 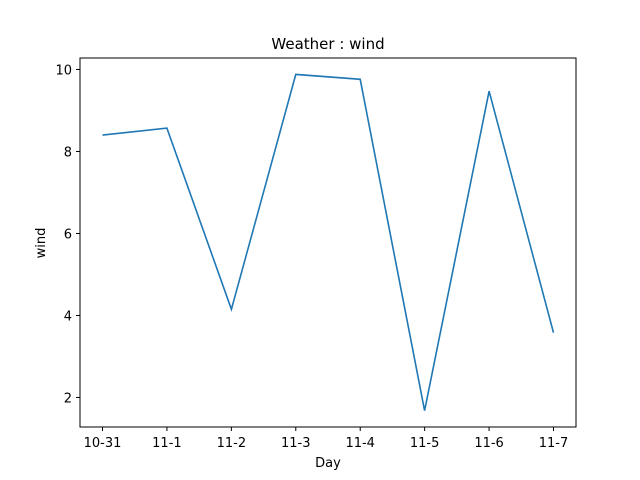 What do you see at coordinates (296, 443) in the screenshot?
I see `x-tick-label: 11-3` at bounding box center [296, 443].